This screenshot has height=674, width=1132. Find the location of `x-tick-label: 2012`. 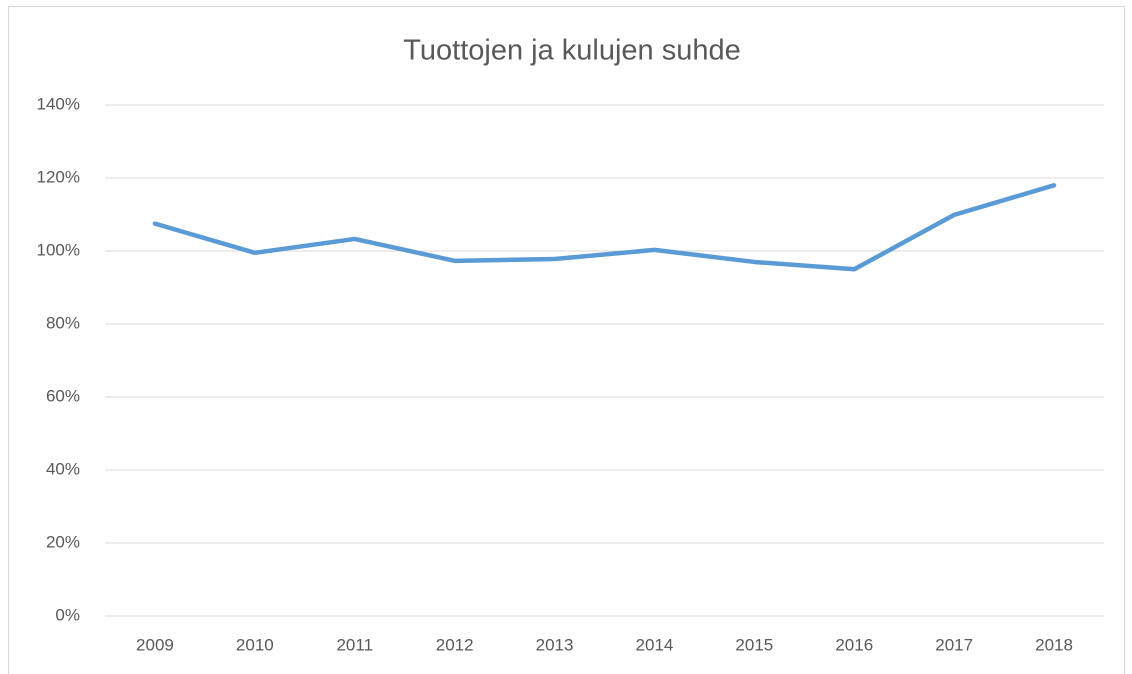

x-tick-label: 2012 is located at coordinates (455, 644).